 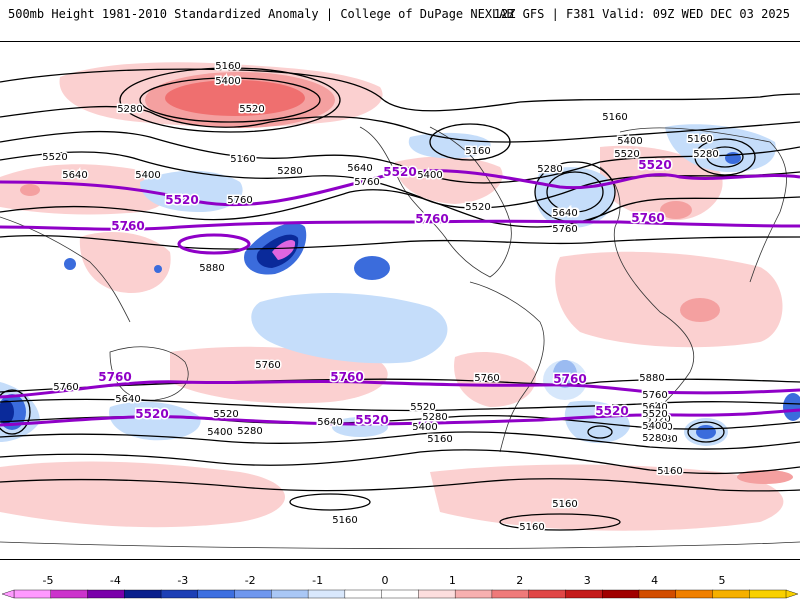 What do you see at coordinates (330, 502) in the screenshot?
I see `contour-5160-closed-south-pacific` at bounding box center [330, 502].